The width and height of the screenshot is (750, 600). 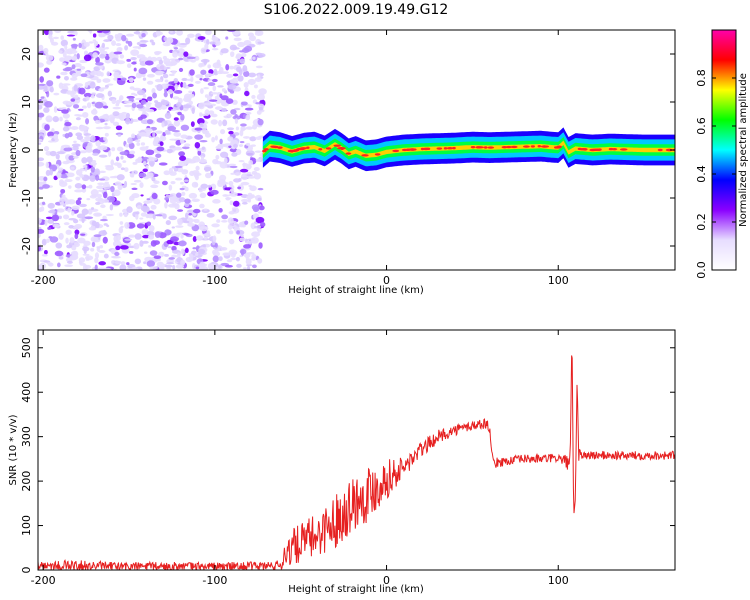 What do you see at coordinates (386, 280) in the screenshot?
I see `x-tick-label: 0` at bounding box center [386, 280].